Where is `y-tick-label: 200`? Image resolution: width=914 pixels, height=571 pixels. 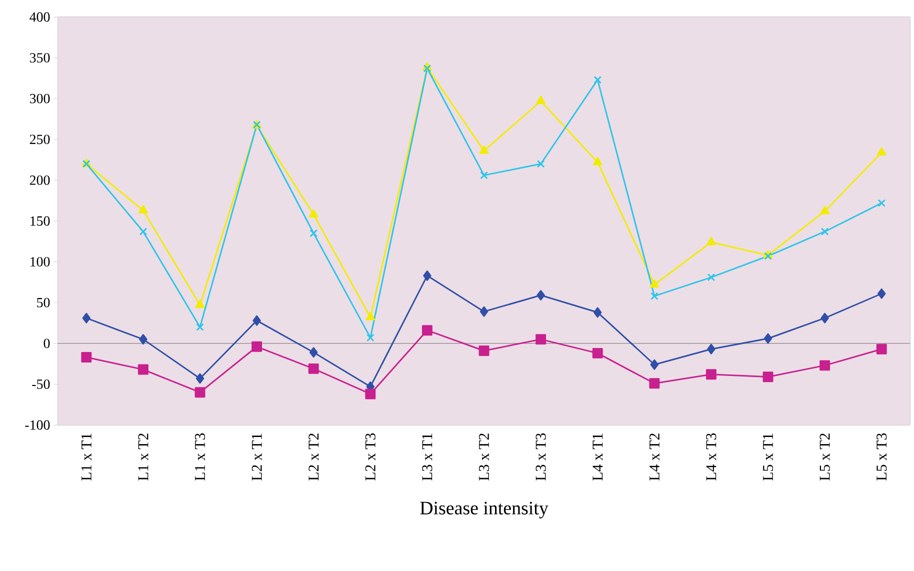
y-tick-label: 200 is located at coordinates (40, 180).